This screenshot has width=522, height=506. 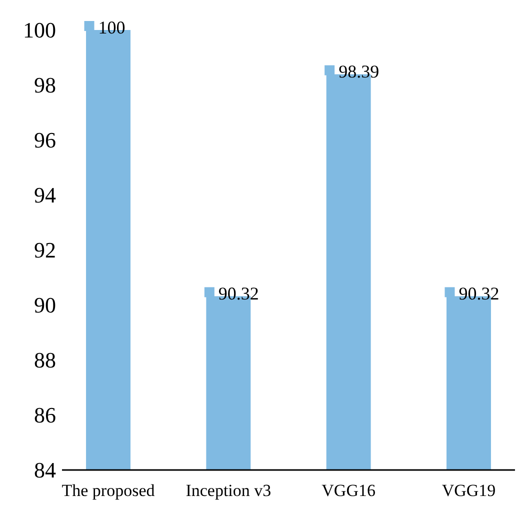 What do you see at coordinates (39, 30) in the screenshot?
I see `y-tick-label: 100` at bounding box center [39, 30].